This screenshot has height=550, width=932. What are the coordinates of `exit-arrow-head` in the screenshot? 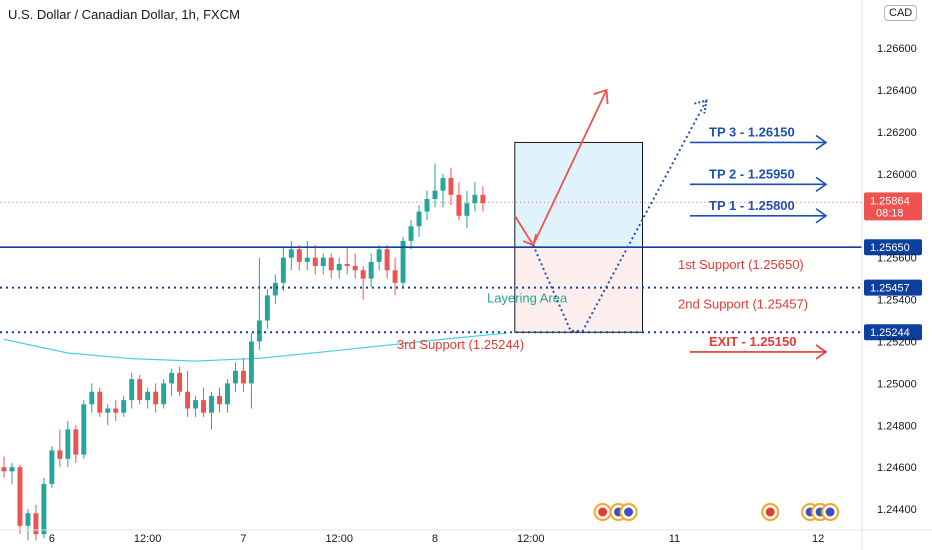 It's located at (821, 352).